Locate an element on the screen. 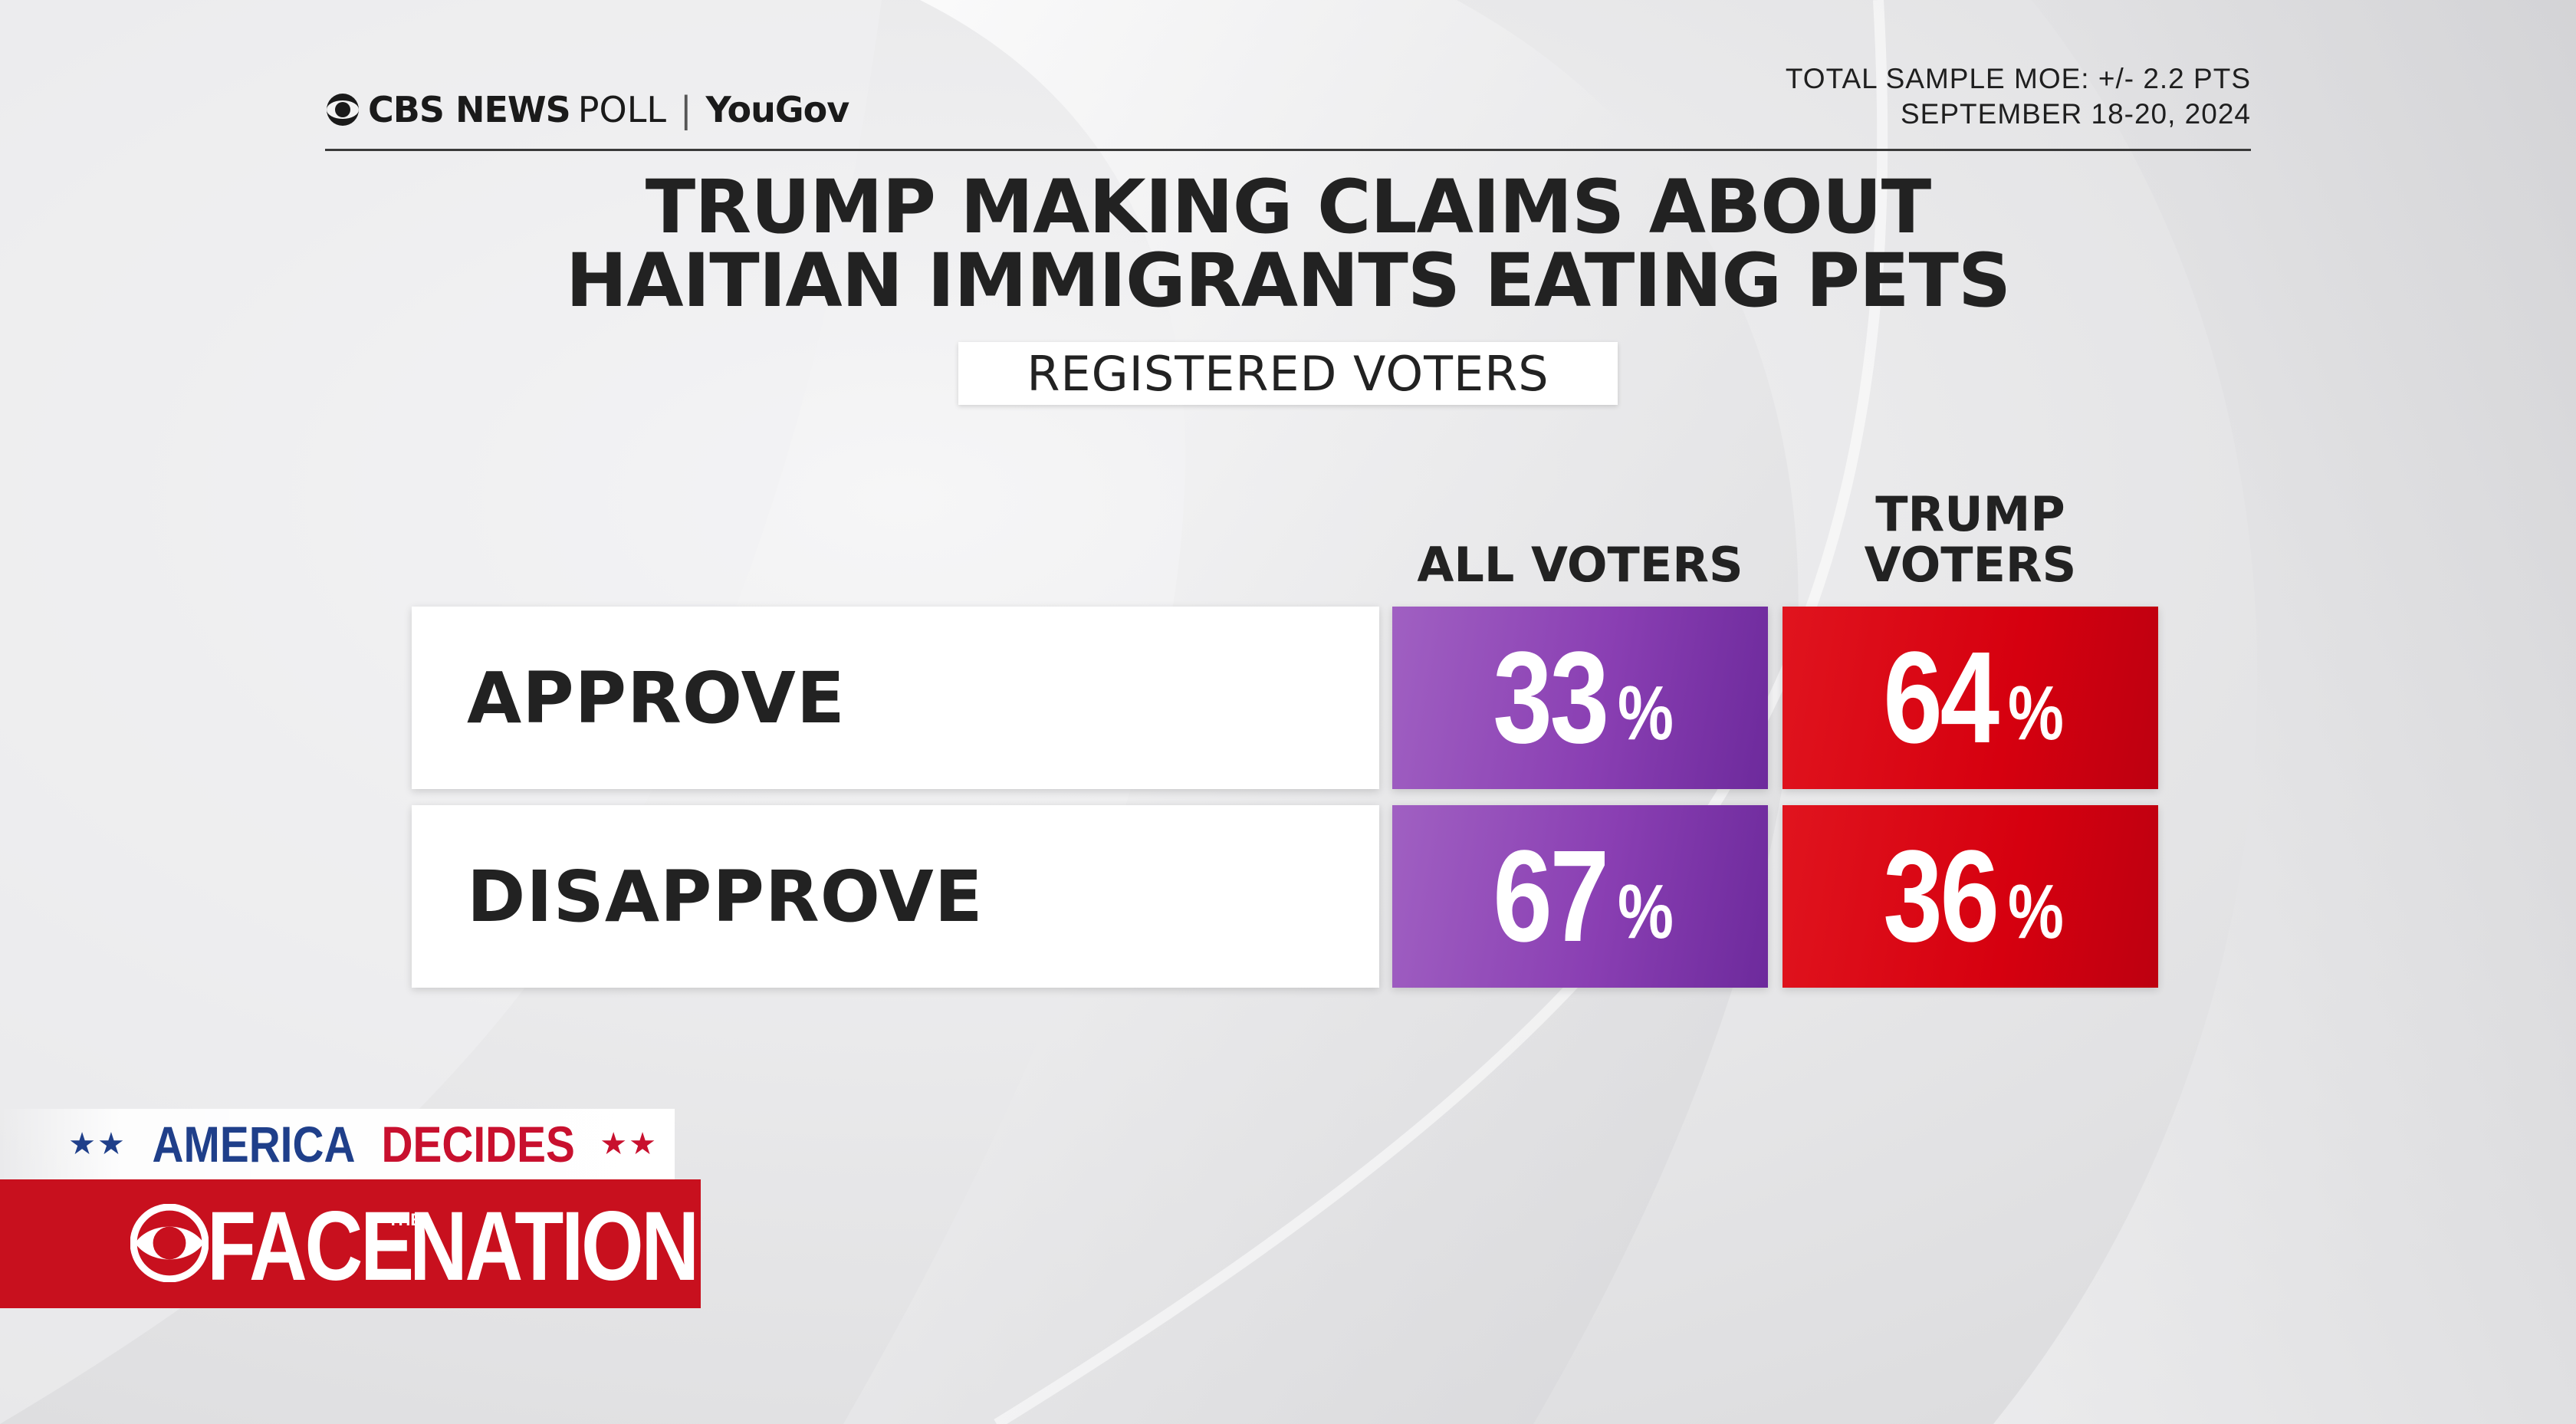 The image size is (2576, 1424). value-cell-approve-1: 64% is located at coordinates (1971, 698).